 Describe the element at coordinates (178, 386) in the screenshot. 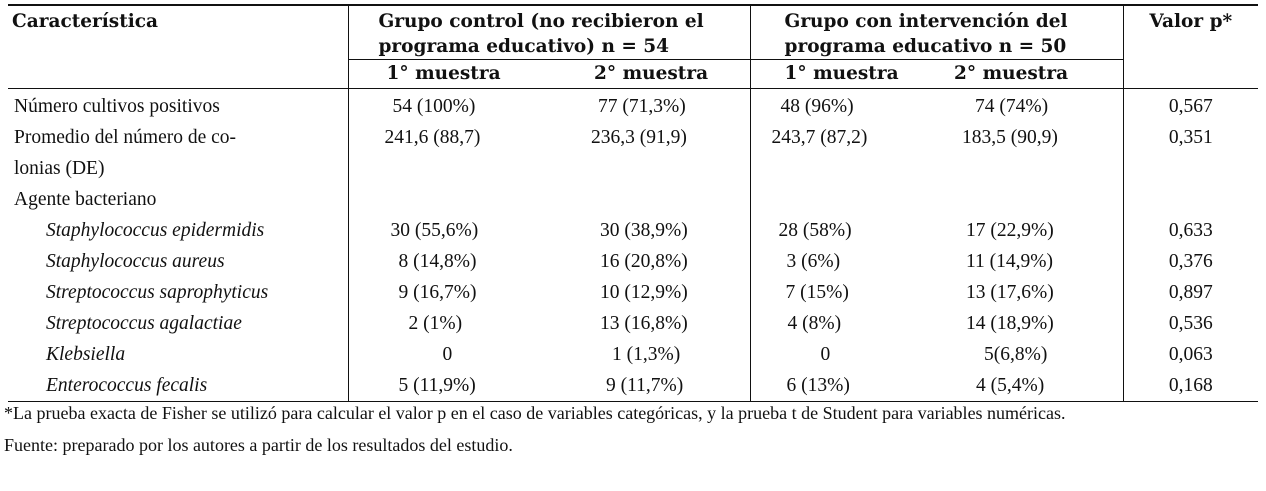

I see `row-label: Enterococcus fecalis` at that location.